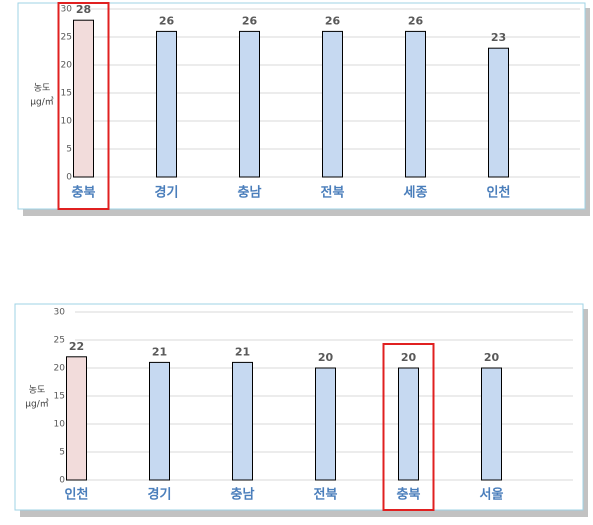 This screenshot has height=525, width=593. Describe the element at coordinates (416, 193) in the screenshot. I see `x-tick-label: 세종` at that location.